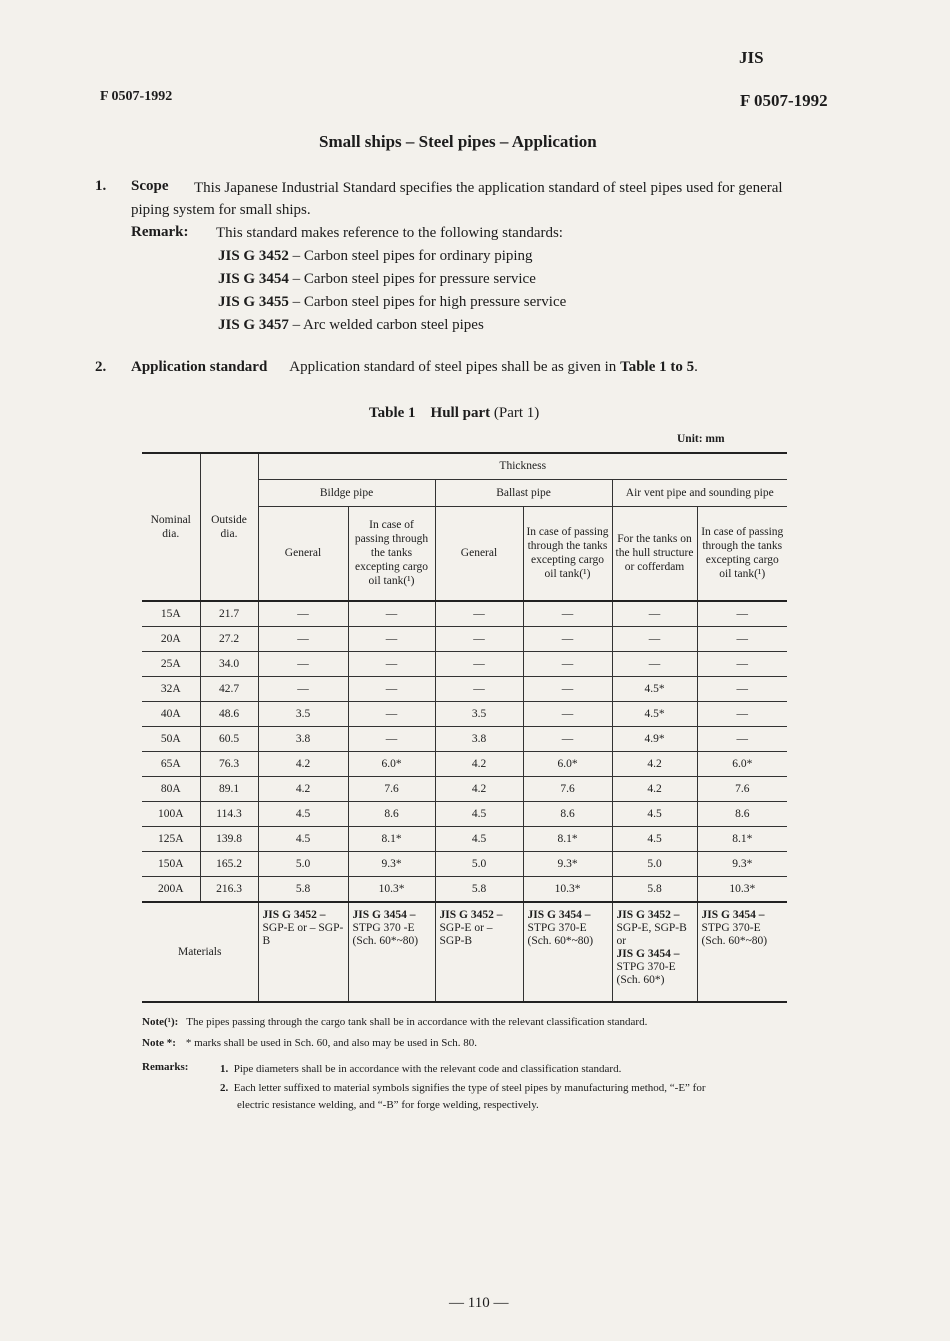 This screenshot has height=1341, width=950. What do you see at coordinates (654, 739) in the screenshot?
I see `table-cell: 4.9*` at bounding box center [654, 739].